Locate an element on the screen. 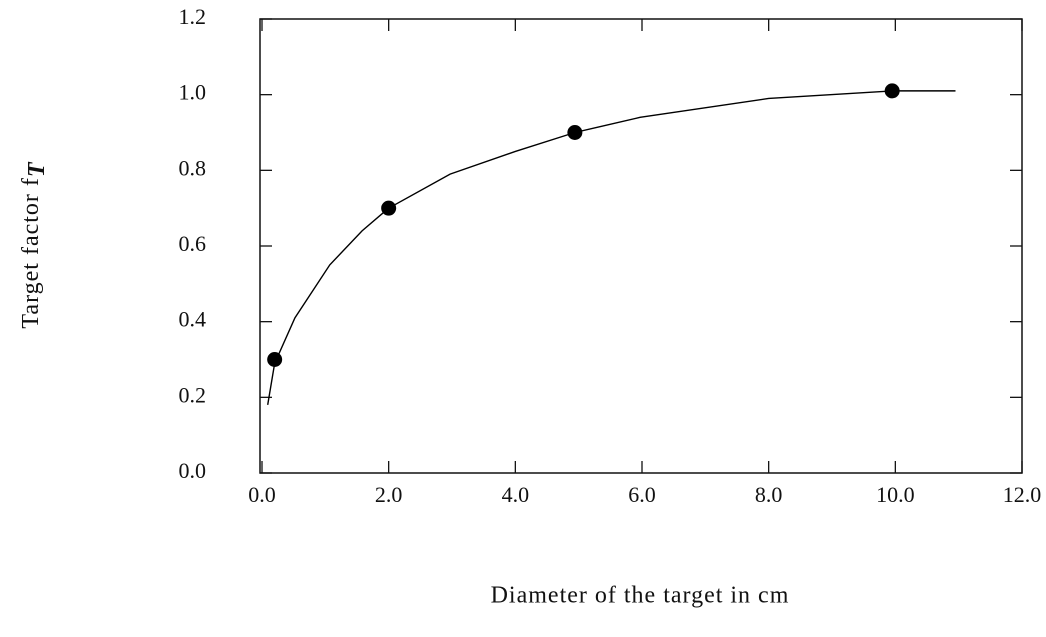  y-axis-label-subscript: T is located at coordinates (37, 169).